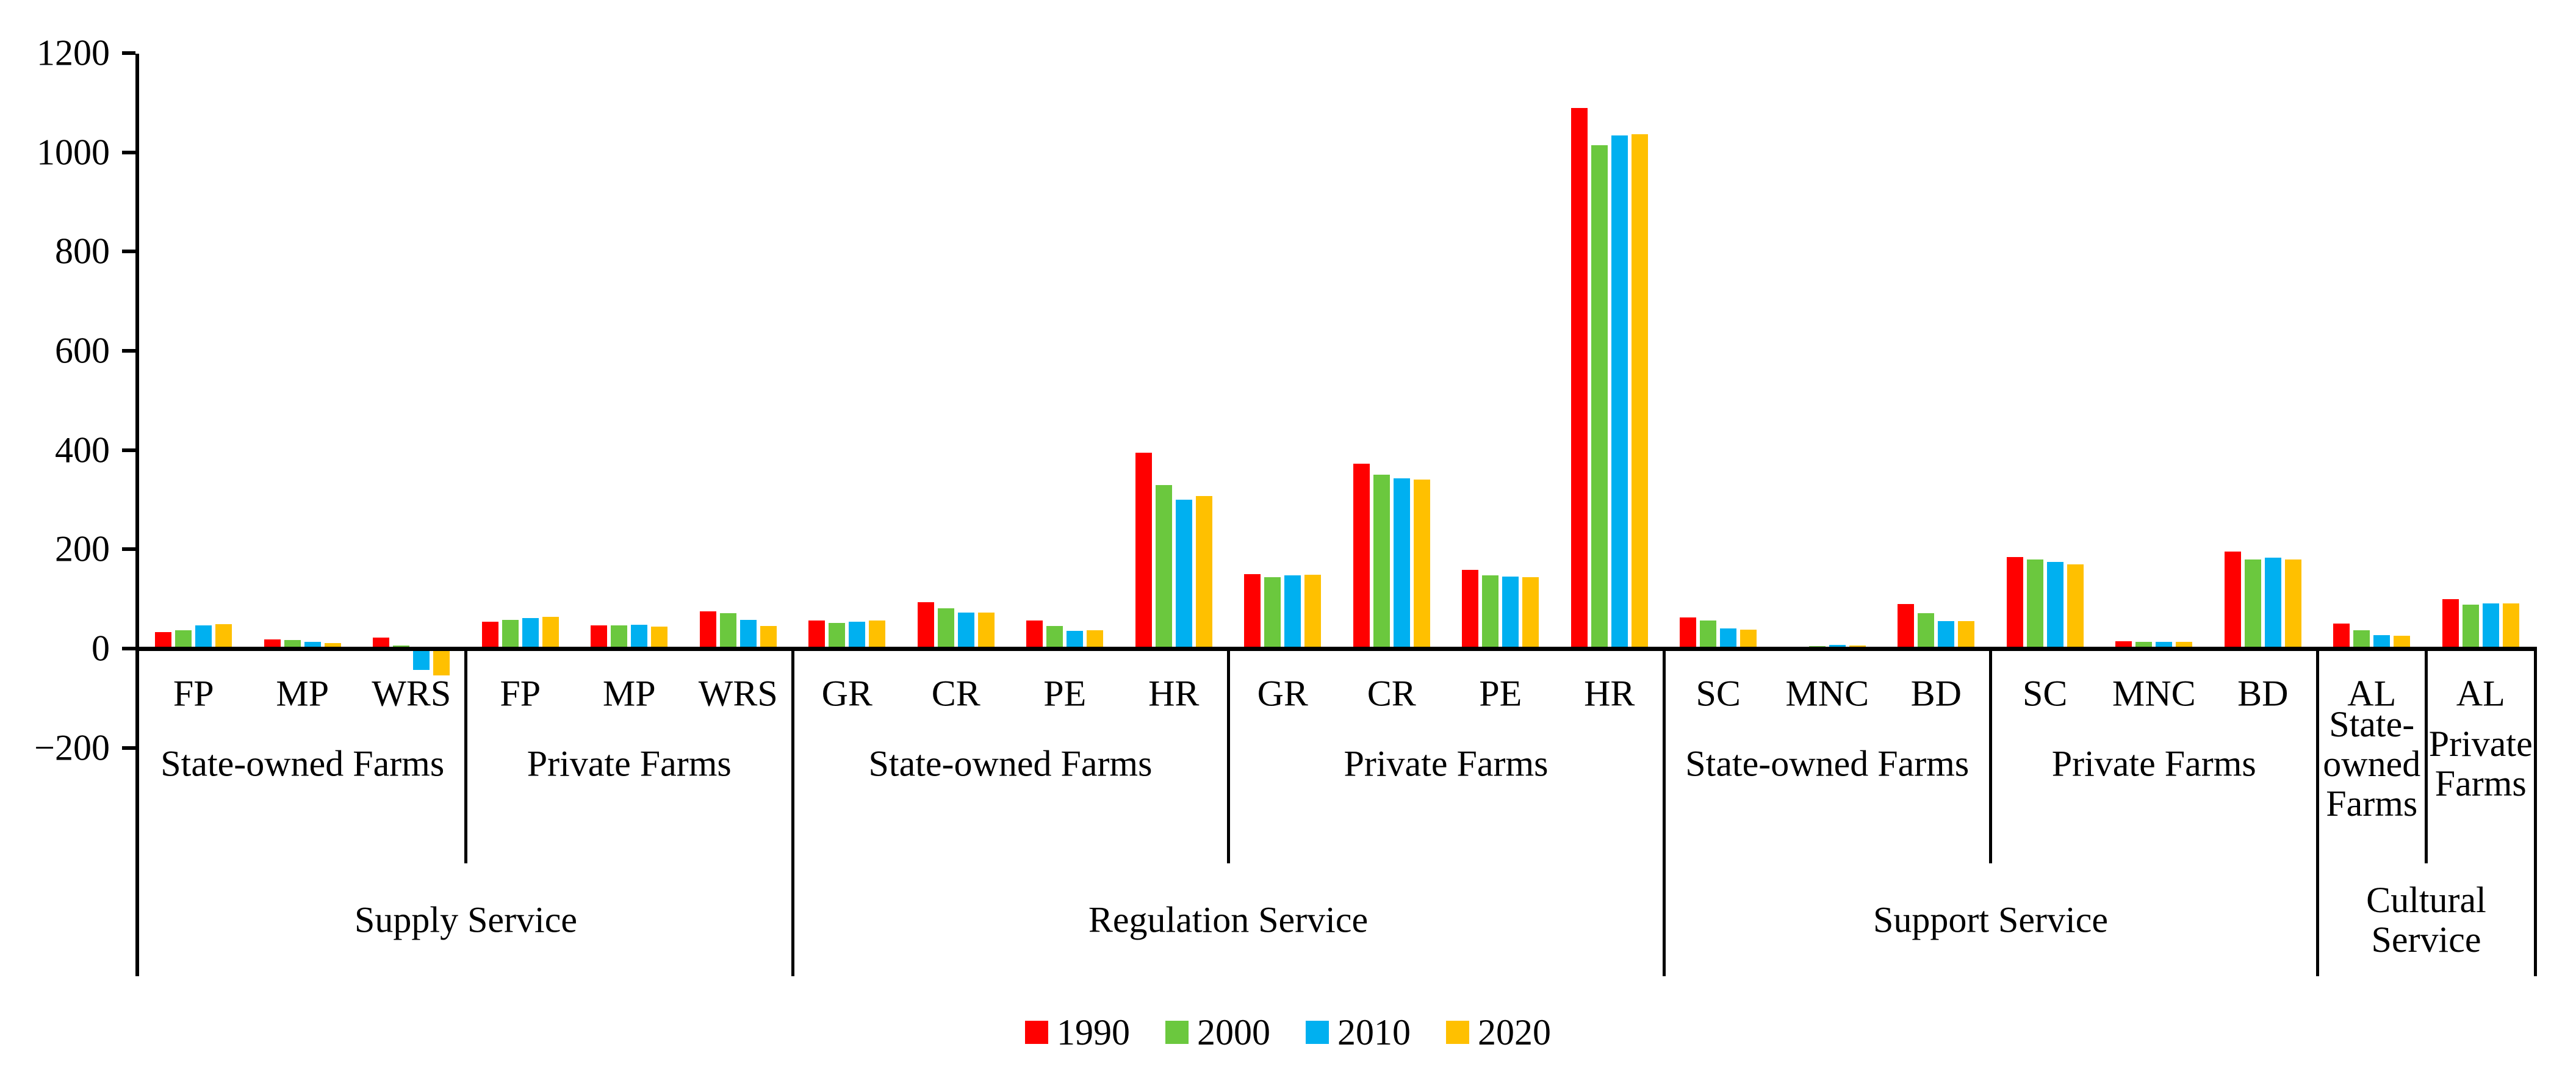 This screenshot has width=2576, height=1072. Describe the element at coordinates (846, 693) in the screenshot. I see `category-label-GR: GR` at that location.